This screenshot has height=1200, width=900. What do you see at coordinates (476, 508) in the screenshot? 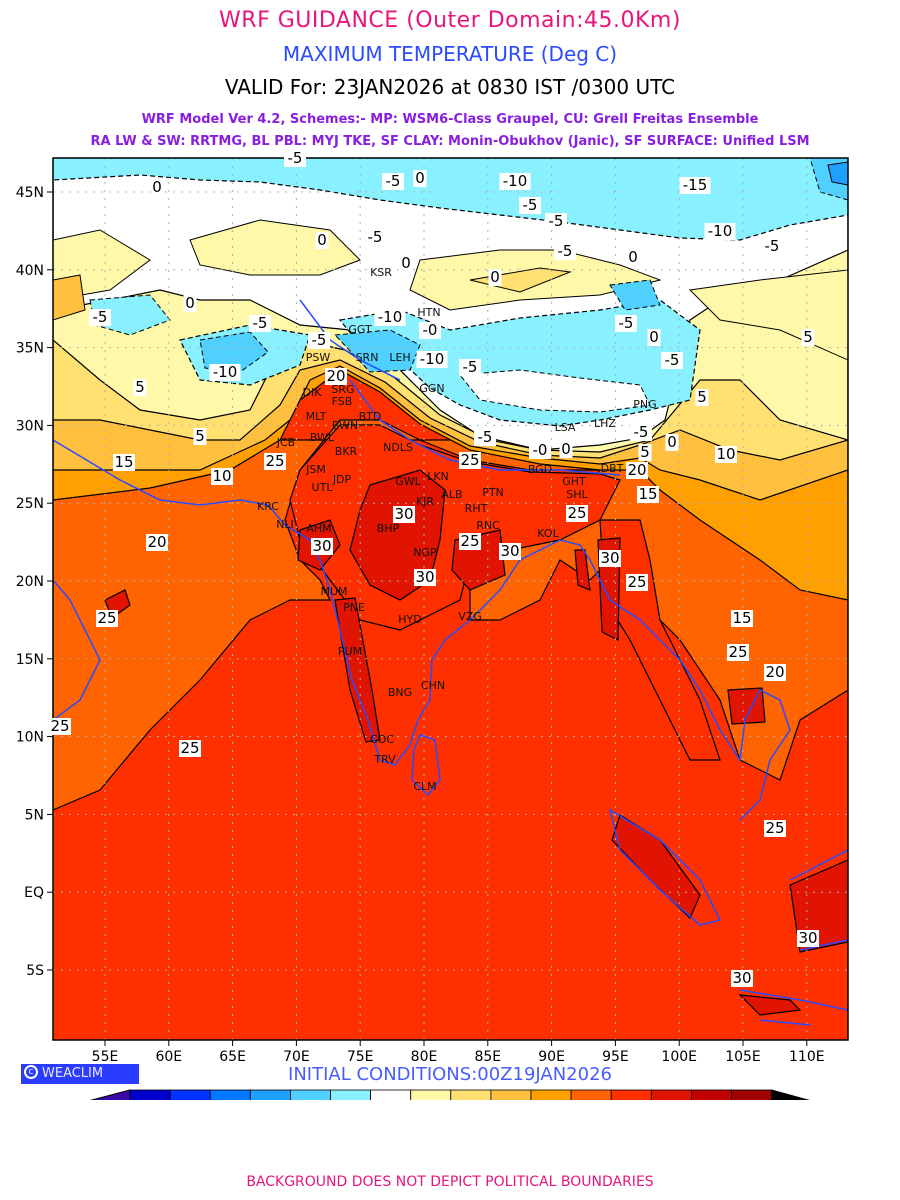
I see `city-label: RHT` at bounding box center [476, 508].